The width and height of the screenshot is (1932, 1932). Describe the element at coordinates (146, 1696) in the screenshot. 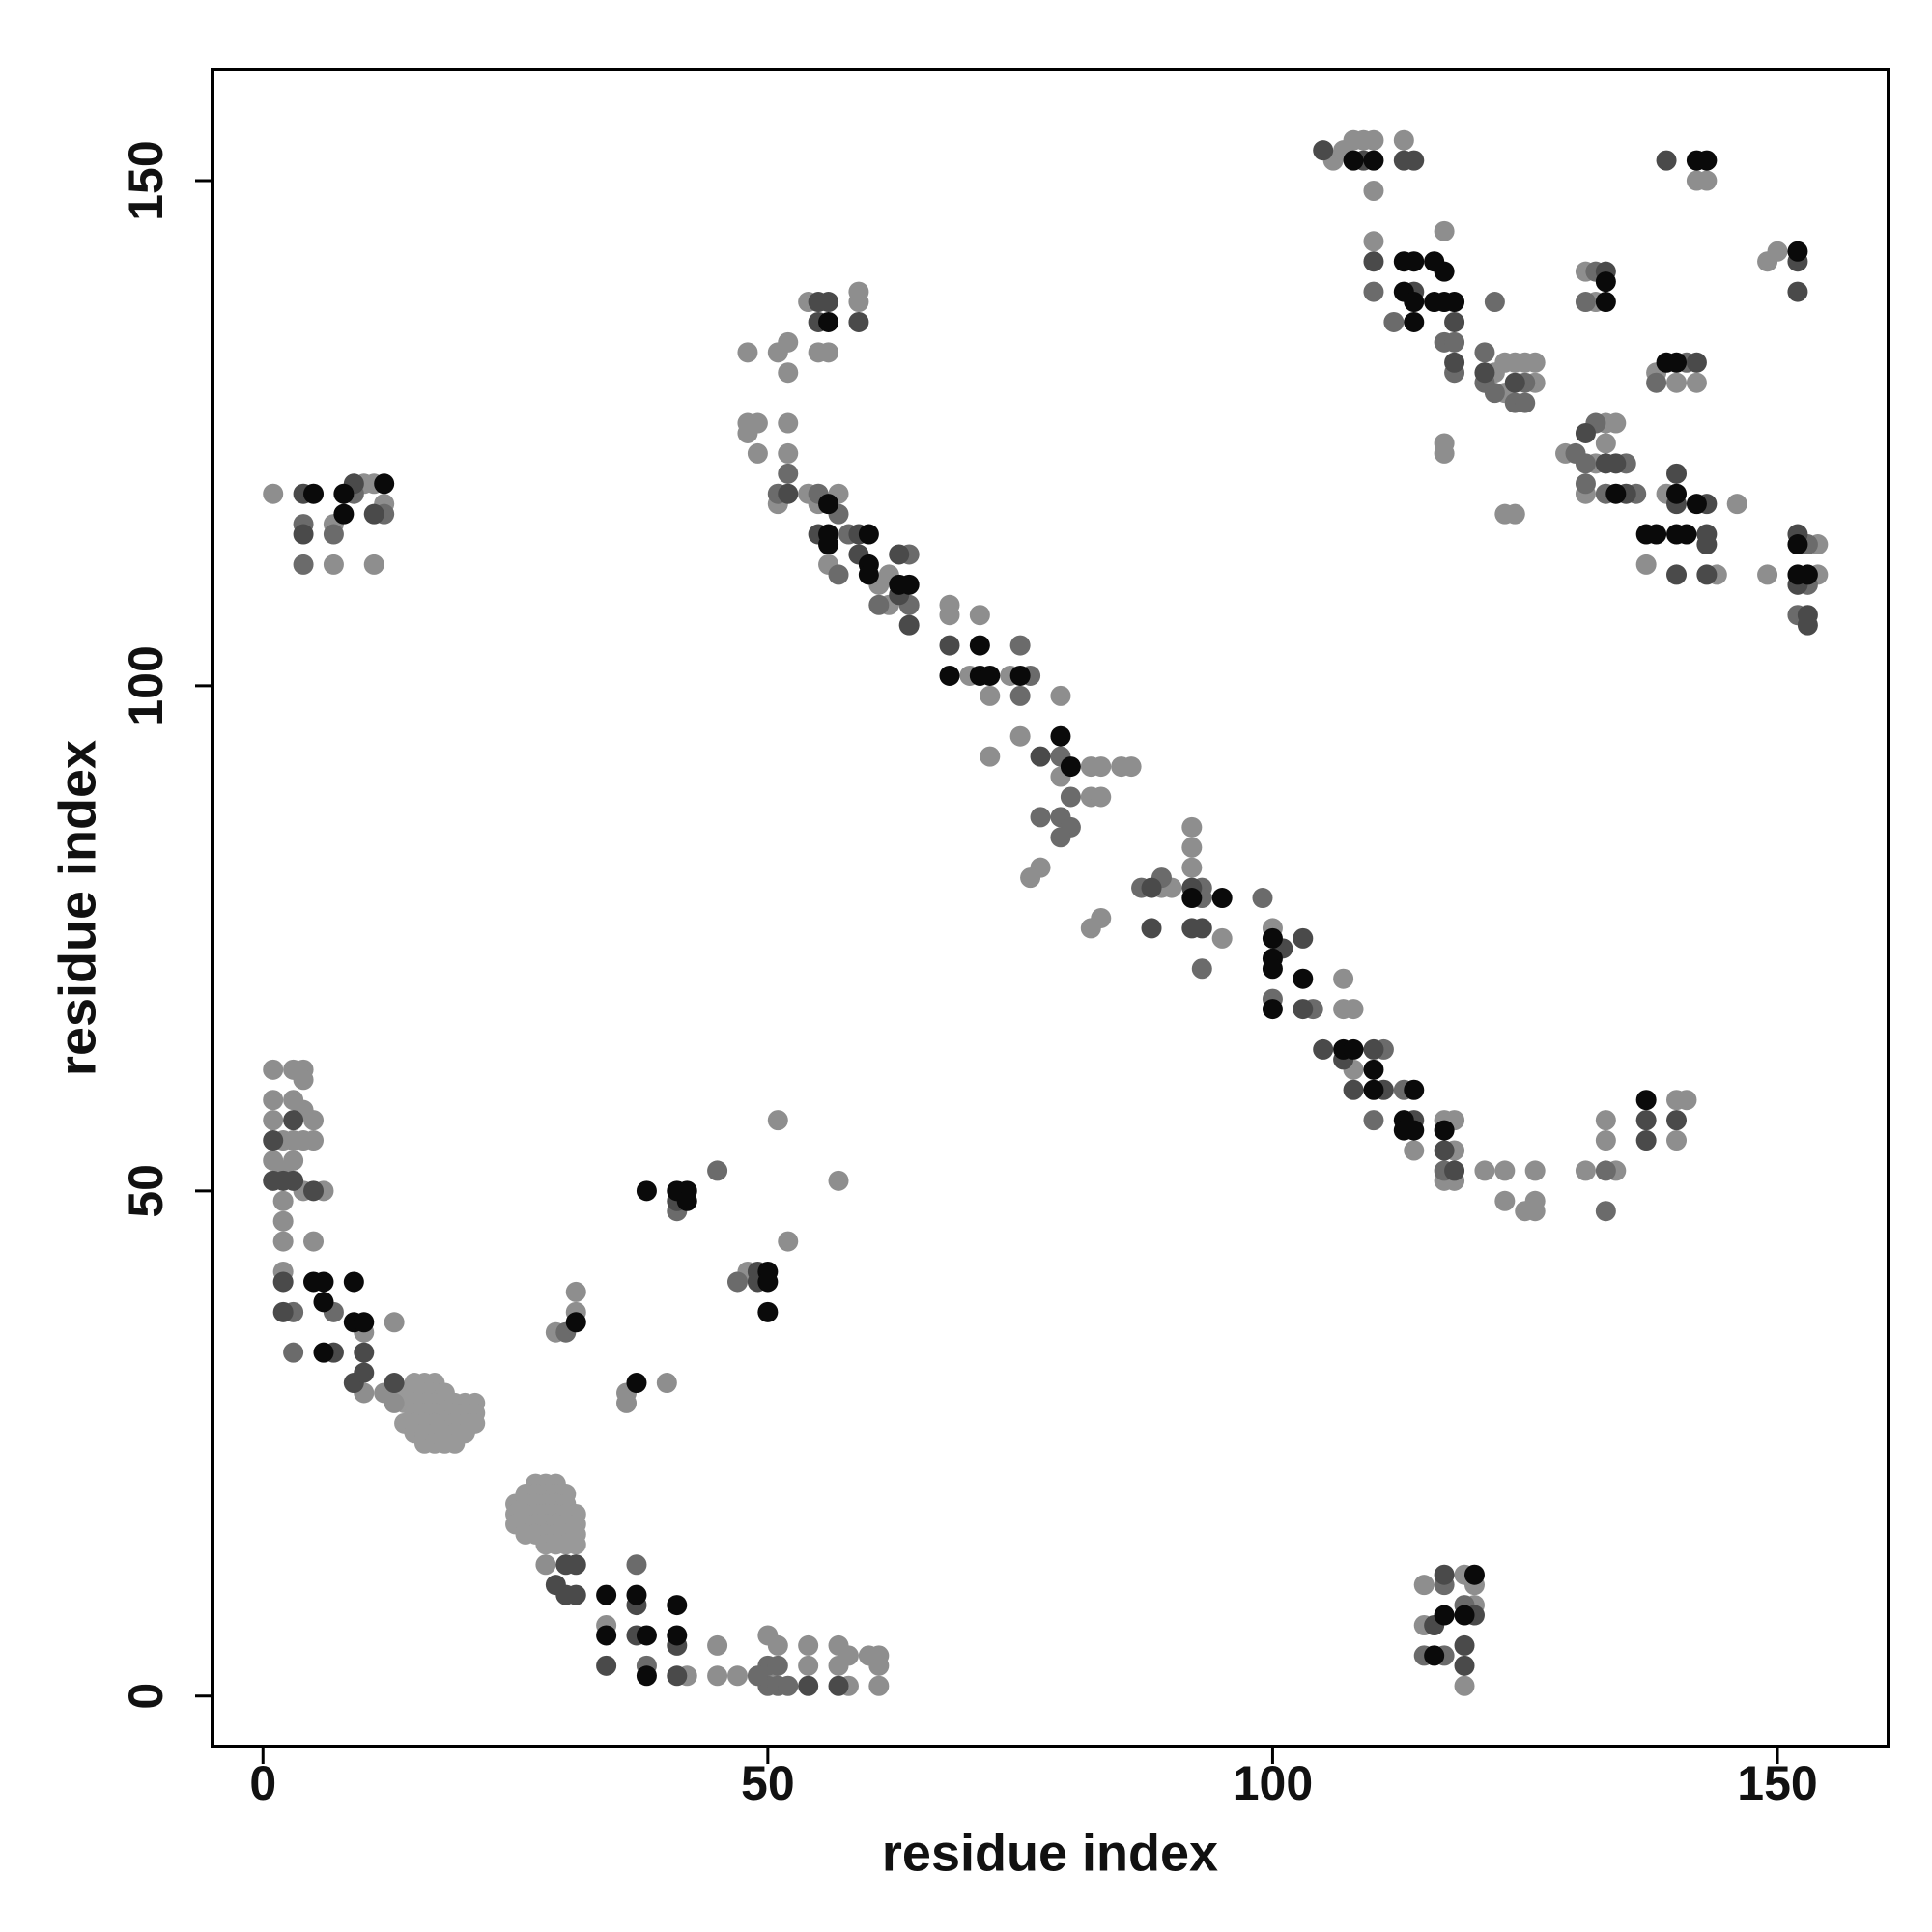

I see `y-tick-label: 0` at that location.